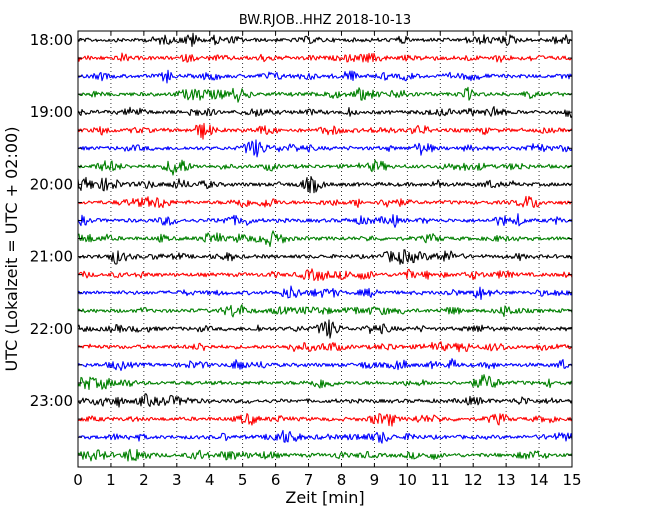  Describe the element at coordinates (51, 40) in the screenshot. I see `y-tick-label: 18:00` at that location.